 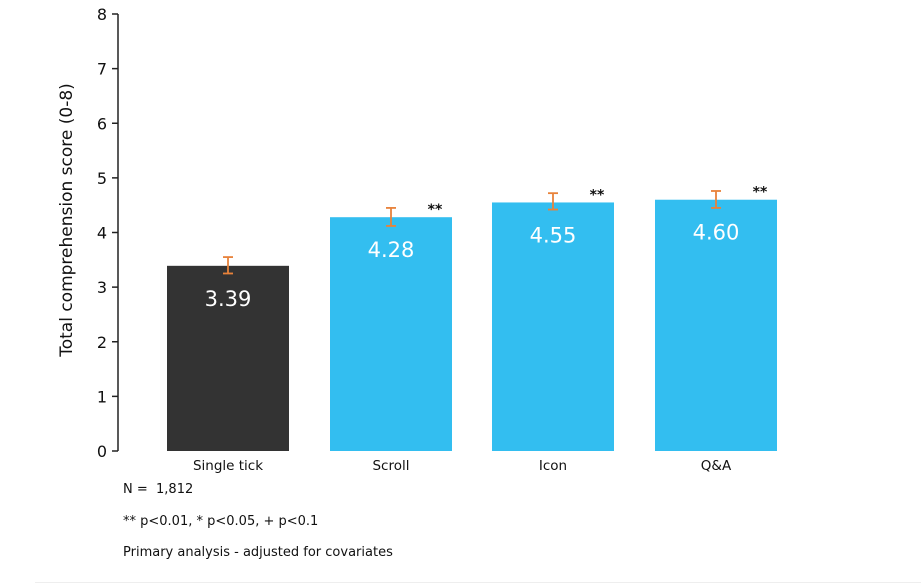 I want to click on y-tick-label: 3, so click(x=102, y=287).